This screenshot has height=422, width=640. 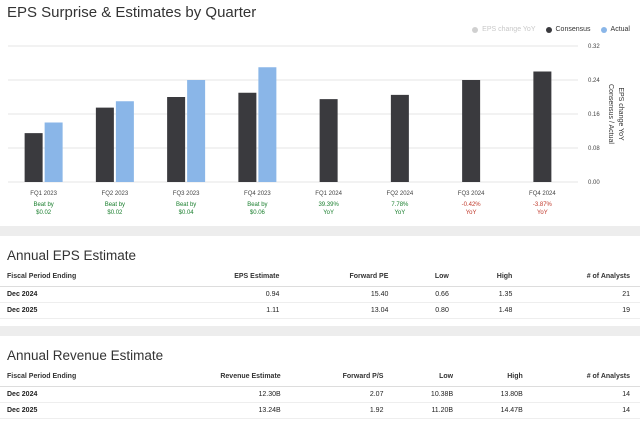 I want to click on legend-eps-change-label: EPS change YoY, so click(x=509, y=29).